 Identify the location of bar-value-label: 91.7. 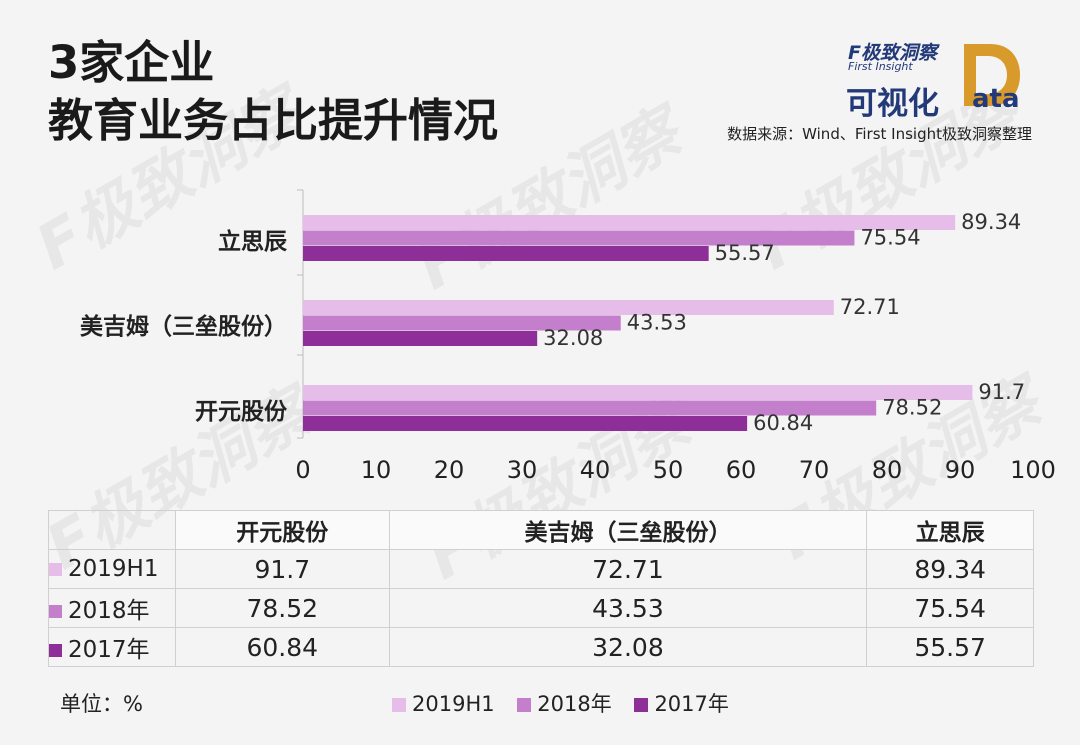
(1001, 392).